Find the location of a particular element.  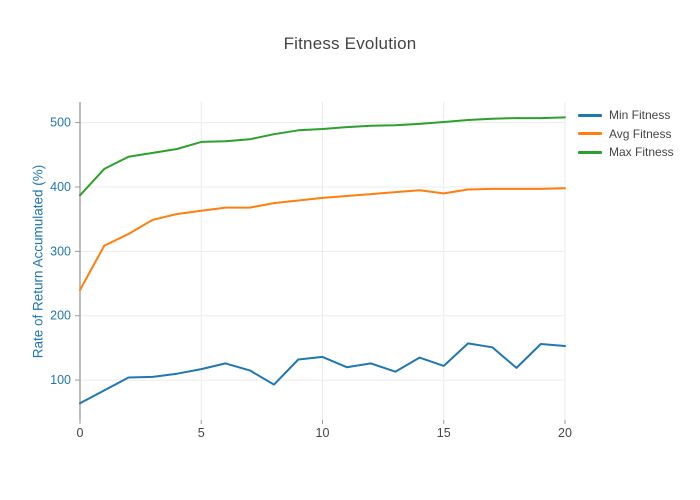

x-tick-labels: 0 5 10 15 20 is located at coordinates (324, 433).